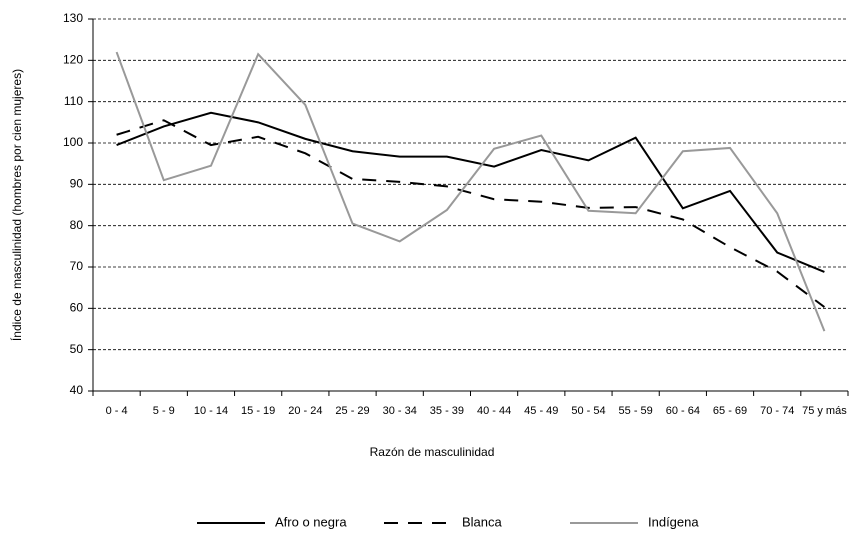 This screenshot has height=539, width=864. What do you see at coordinates (164, 411) in the screenshot?
I see `x-tick-label: 5 - 9` at bounding box center [164, 411].